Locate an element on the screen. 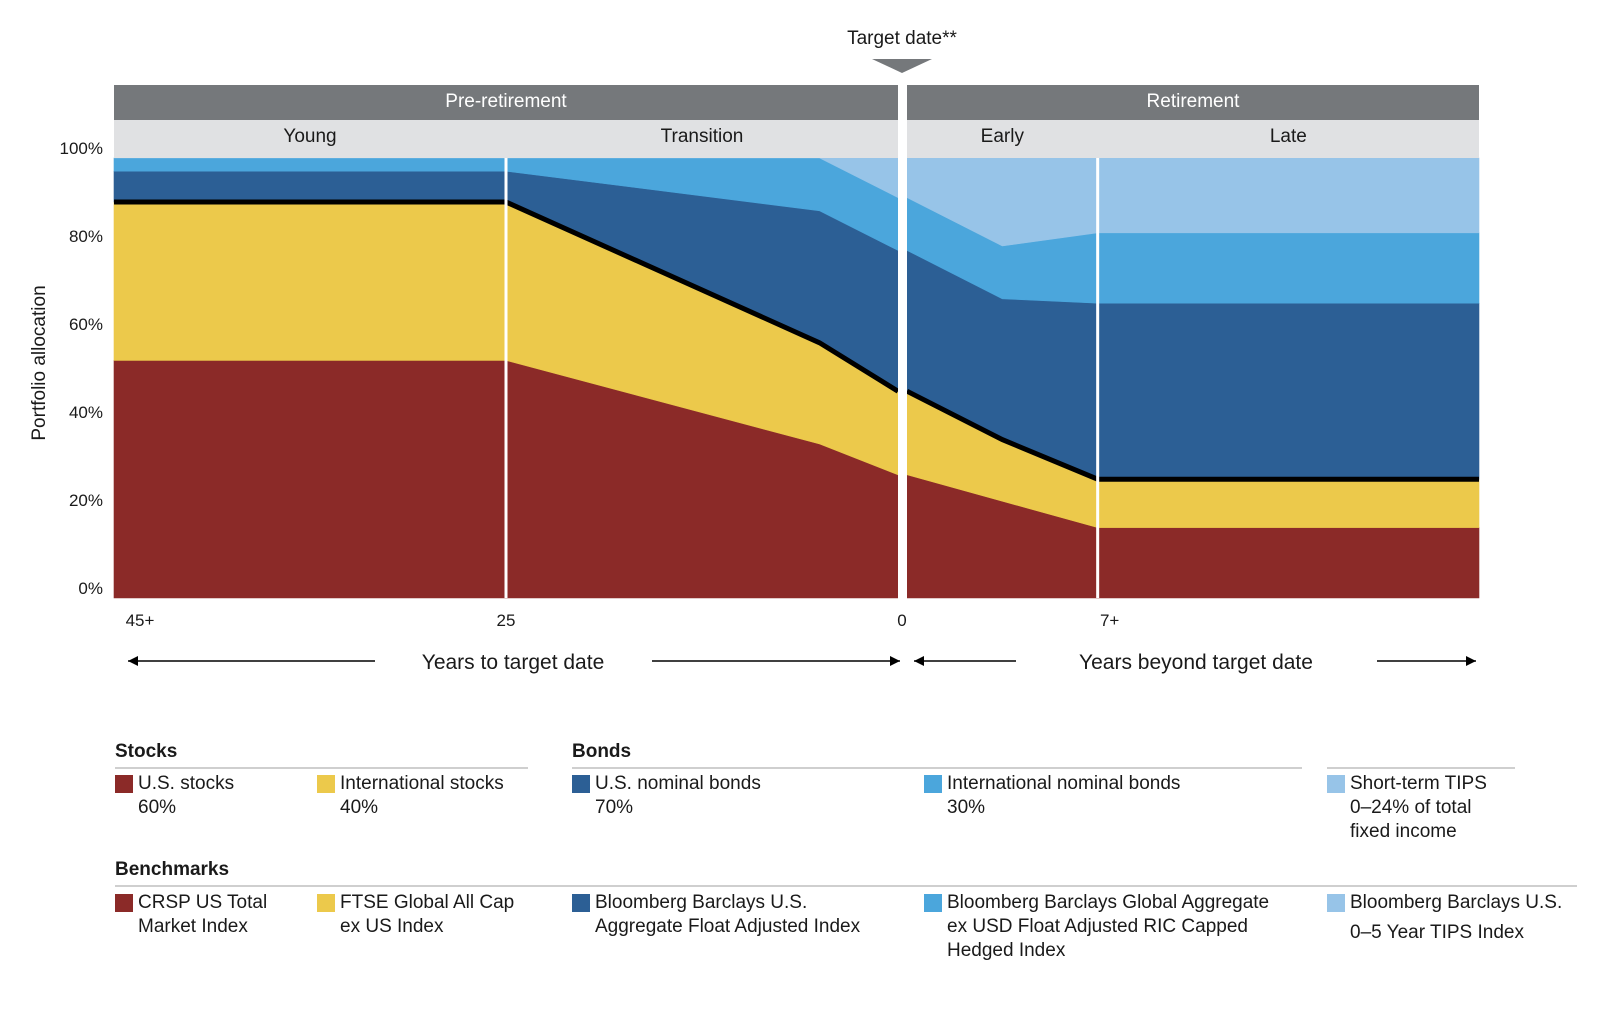 The width and height of the screenshot is (1600, 1014). target-date-arrow is located at coordinates (902, 66).